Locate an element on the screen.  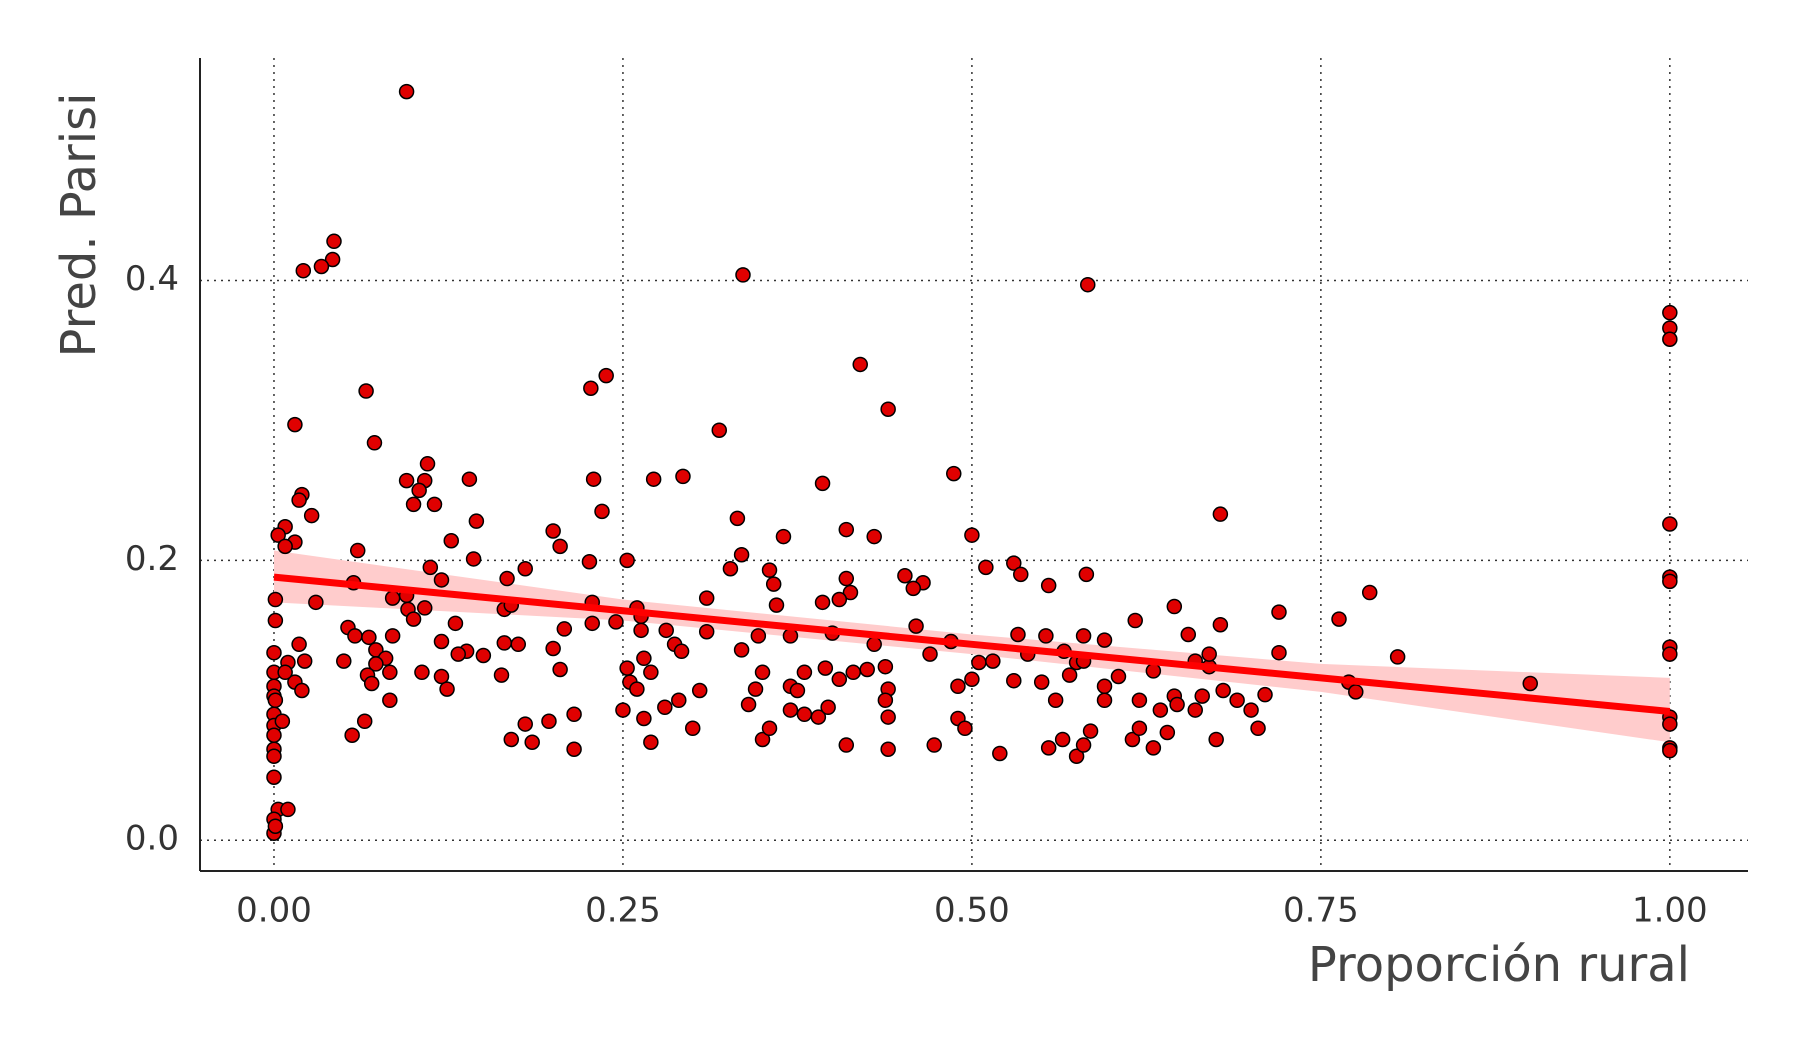
y-axis-title: Pred. Parisi is located at coordinates (79, 225).